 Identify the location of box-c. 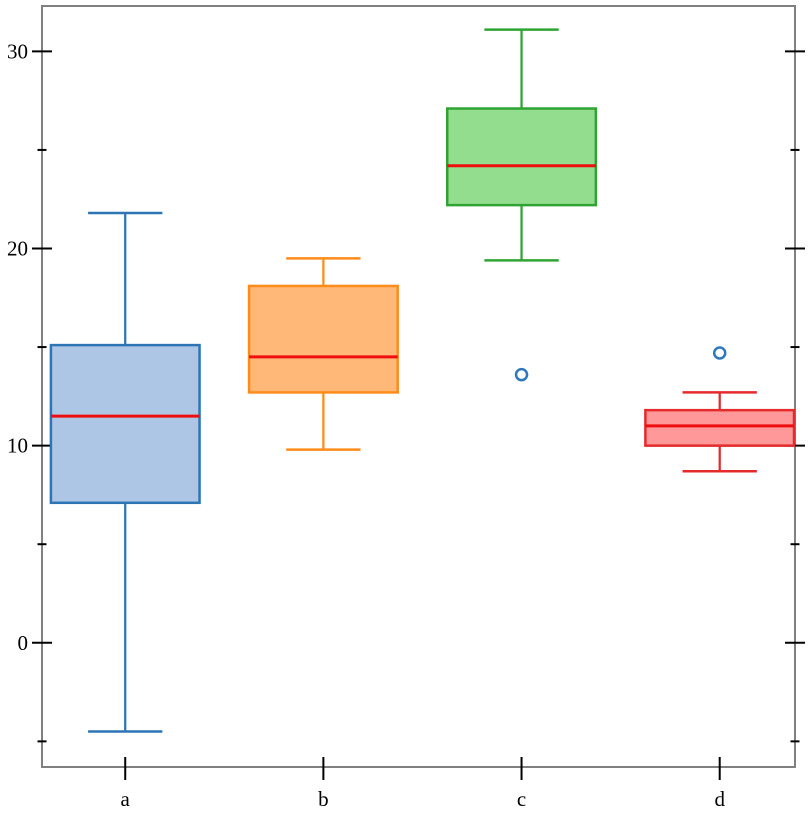
(521, 157).